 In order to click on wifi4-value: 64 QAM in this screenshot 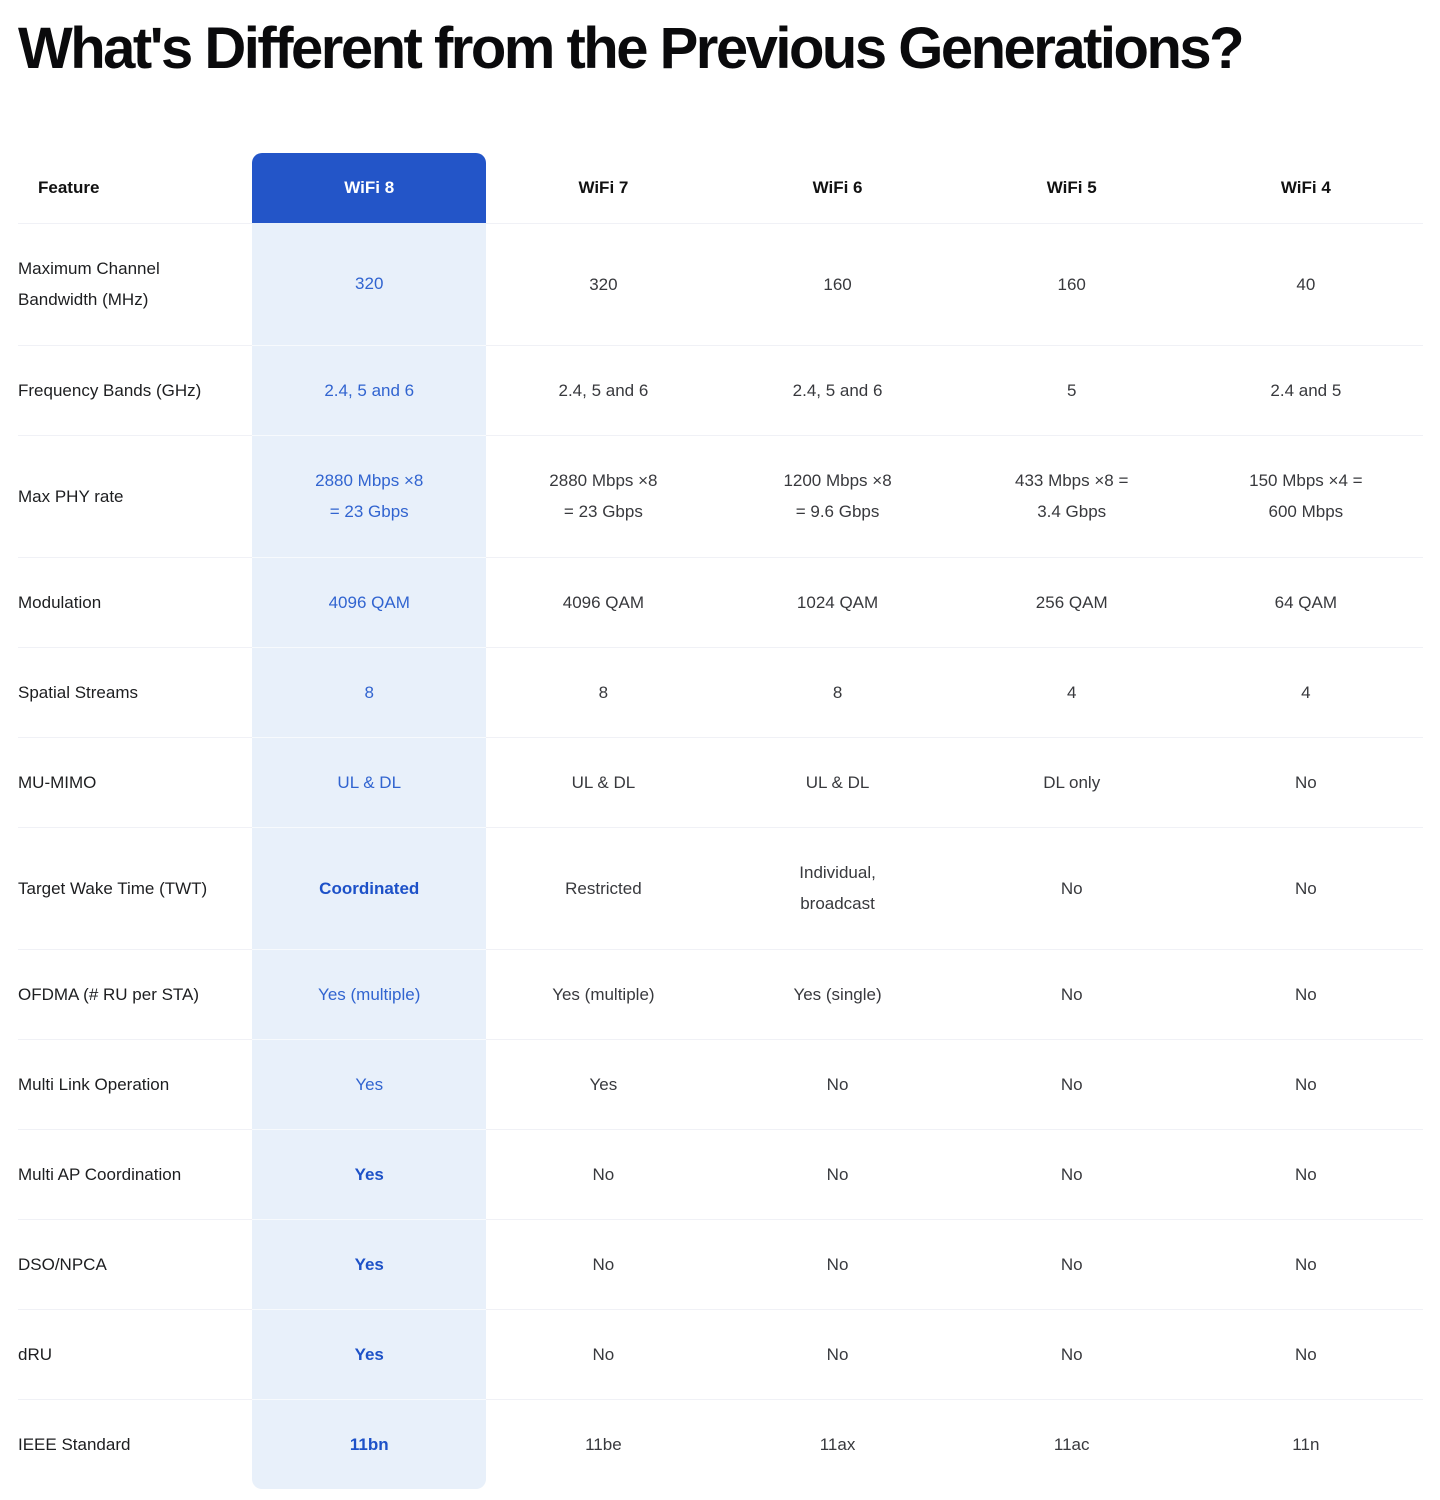, I will do `click(1305, 601)`.